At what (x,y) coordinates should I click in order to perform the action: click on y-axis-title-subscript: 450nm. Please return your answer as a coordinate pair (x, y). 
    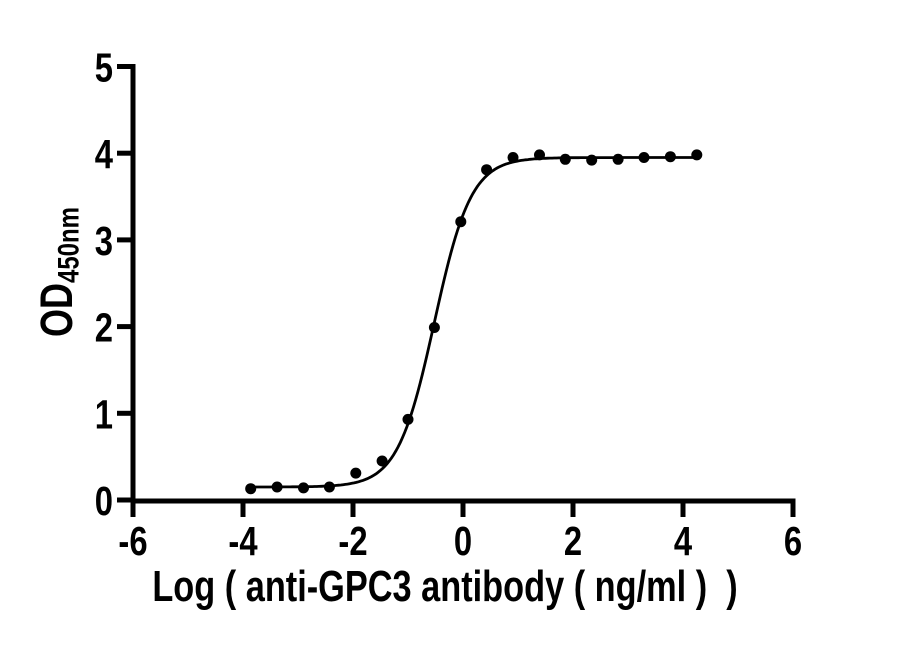
    Looking at the image, I should click on (69, 245).